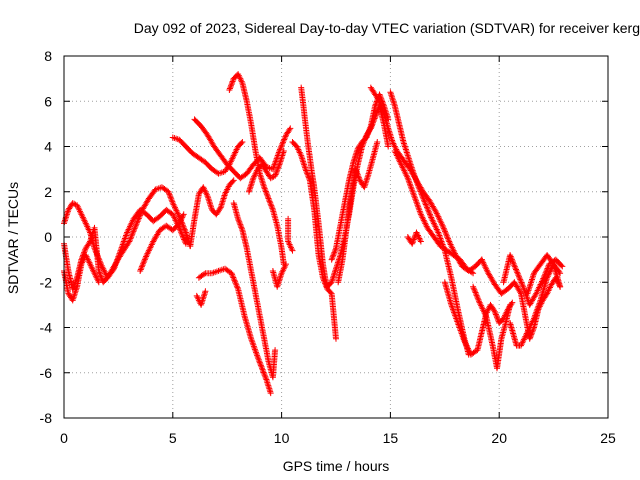 The height and width of the screenshot is (480, 640). What do you see at coordinates (48, 192) in the screenshot?
I see `y-tick-label: 2` at bounding box center [48, 192].